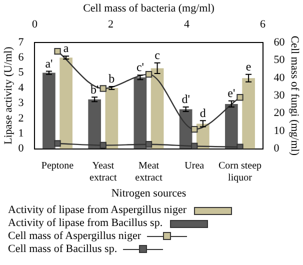 The image size is (303, 265). What do you see at coordinates (294, 96) in the screenshot?
I see `y2-axis-title: Cell mass of fungi (mg/ml)` at bounding box center [294, 96].